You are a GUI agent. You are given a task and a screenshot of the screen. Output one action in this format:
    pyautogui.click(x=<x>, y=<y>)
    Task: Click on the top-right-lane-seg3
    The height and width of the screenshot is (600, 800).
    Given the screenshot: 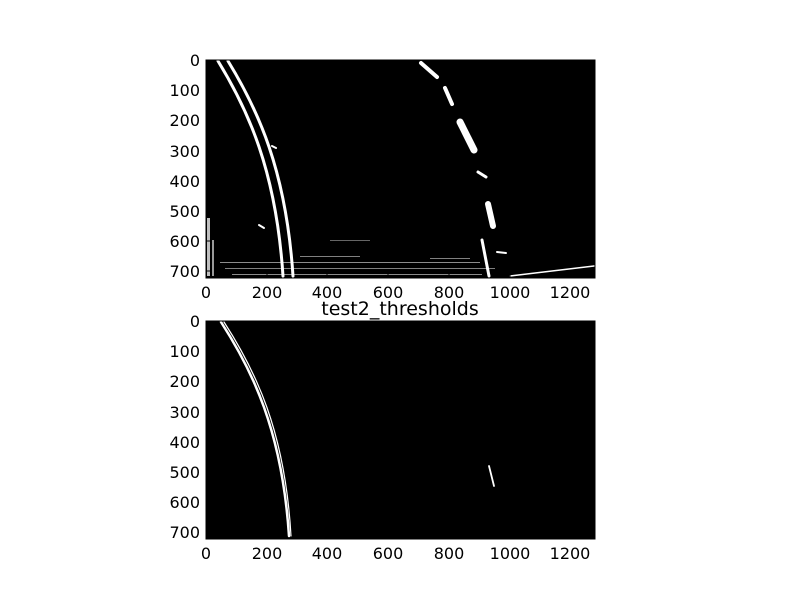 What is the action you would take?
    pyautogui.click(x=467, y=136)
    